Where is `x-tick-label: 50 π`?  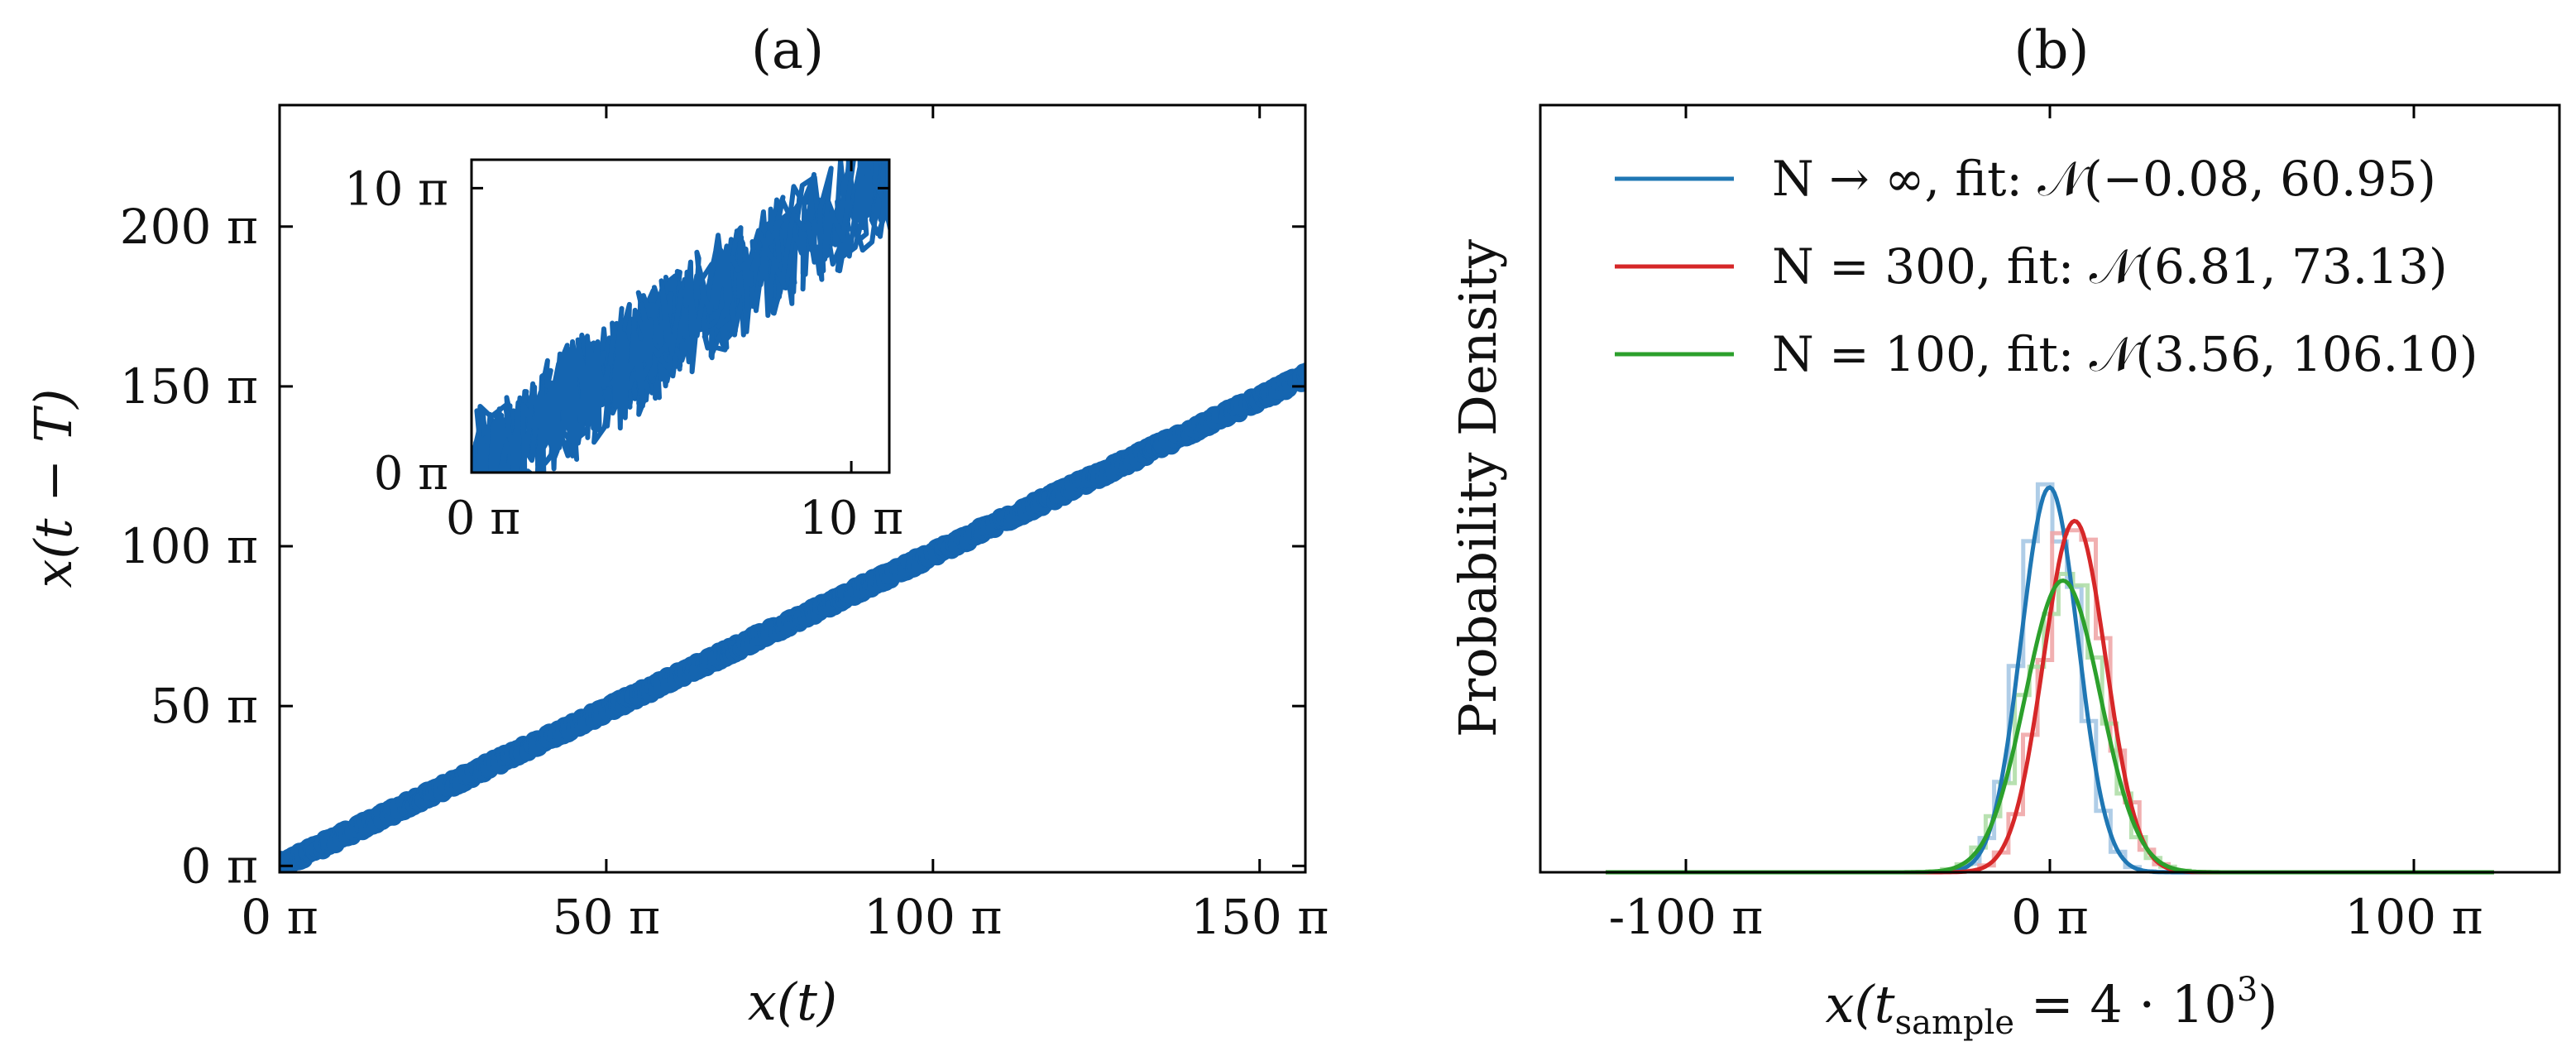
x-tick-label: 50 π is located at coordinates (606, 917).